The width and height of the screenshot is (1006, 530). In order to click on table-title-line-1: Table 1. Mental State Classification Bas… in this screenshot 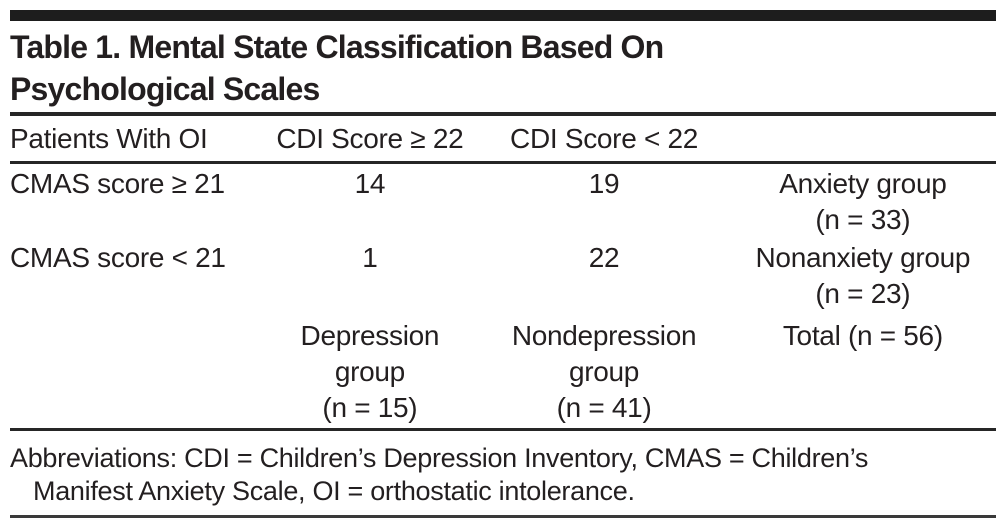, I will do `click(337, 47)`.